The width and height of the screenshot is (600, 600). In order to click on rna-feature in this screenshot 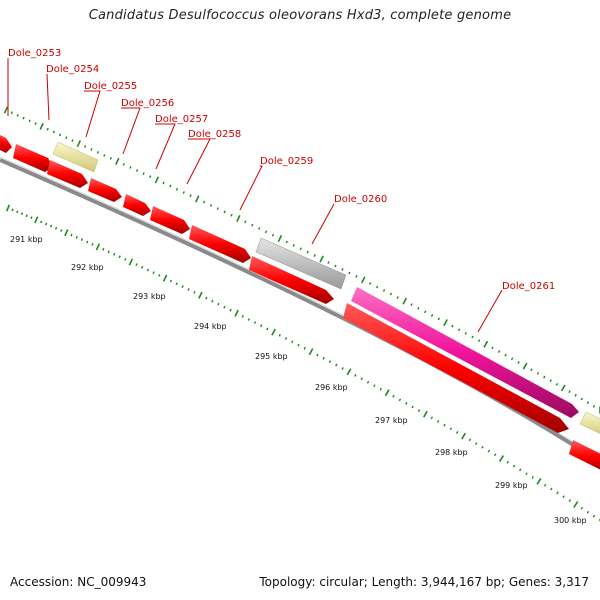, I will do `click(301, 263)`.